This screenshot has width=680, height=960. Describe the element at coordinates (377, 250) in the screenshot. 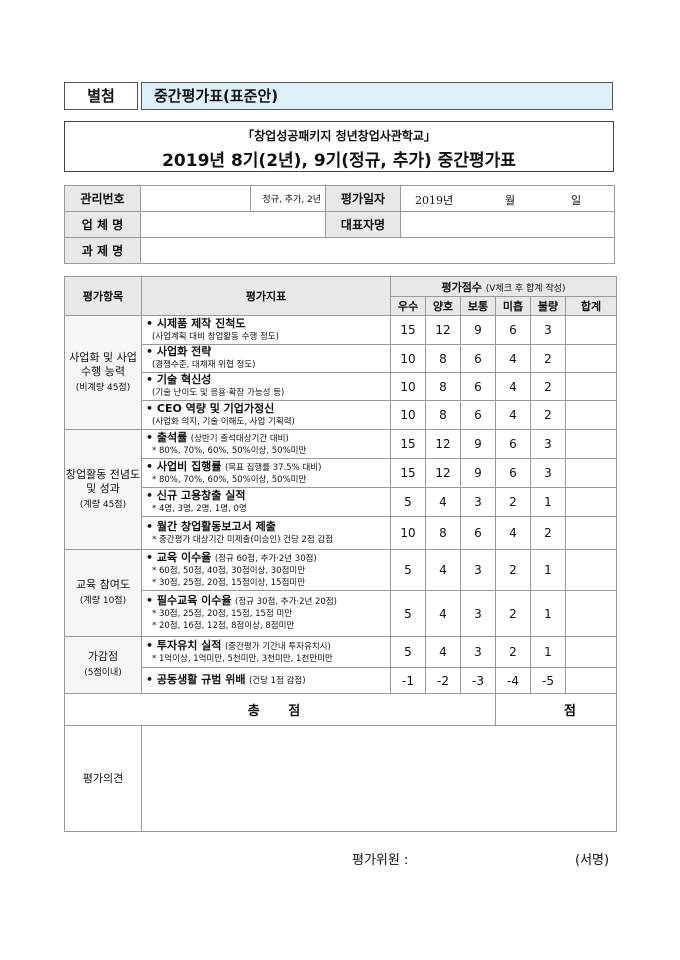

I see `task-field` at that location.